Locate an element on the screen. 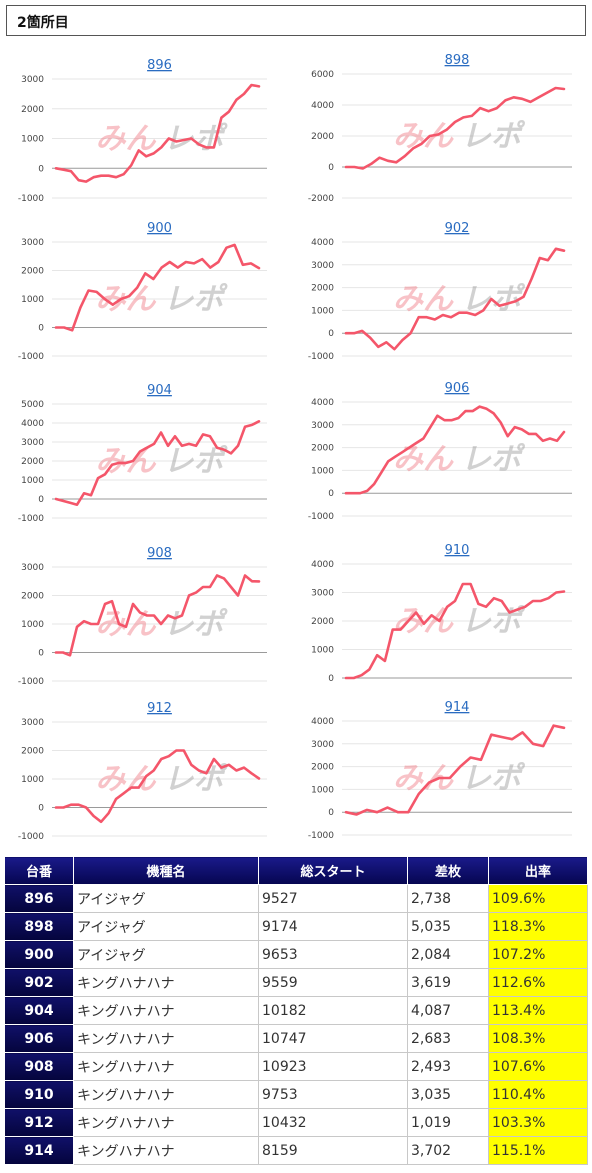 The height and width of the screenshot is (1173, 592). col-header-rate: 出率 is located at coordinates (538, 870).